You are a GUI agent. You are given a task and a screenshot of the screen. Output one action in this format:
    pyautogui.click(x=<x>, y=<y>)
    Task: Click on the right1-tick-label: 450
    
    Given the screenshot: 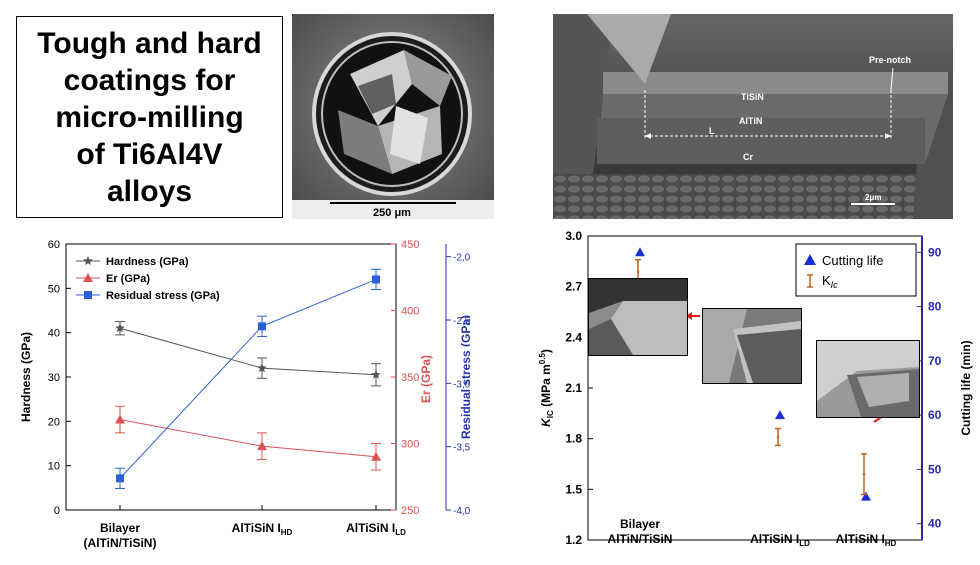 What is the action you would take?
    pyautogui.click(x=410, y=245)
    